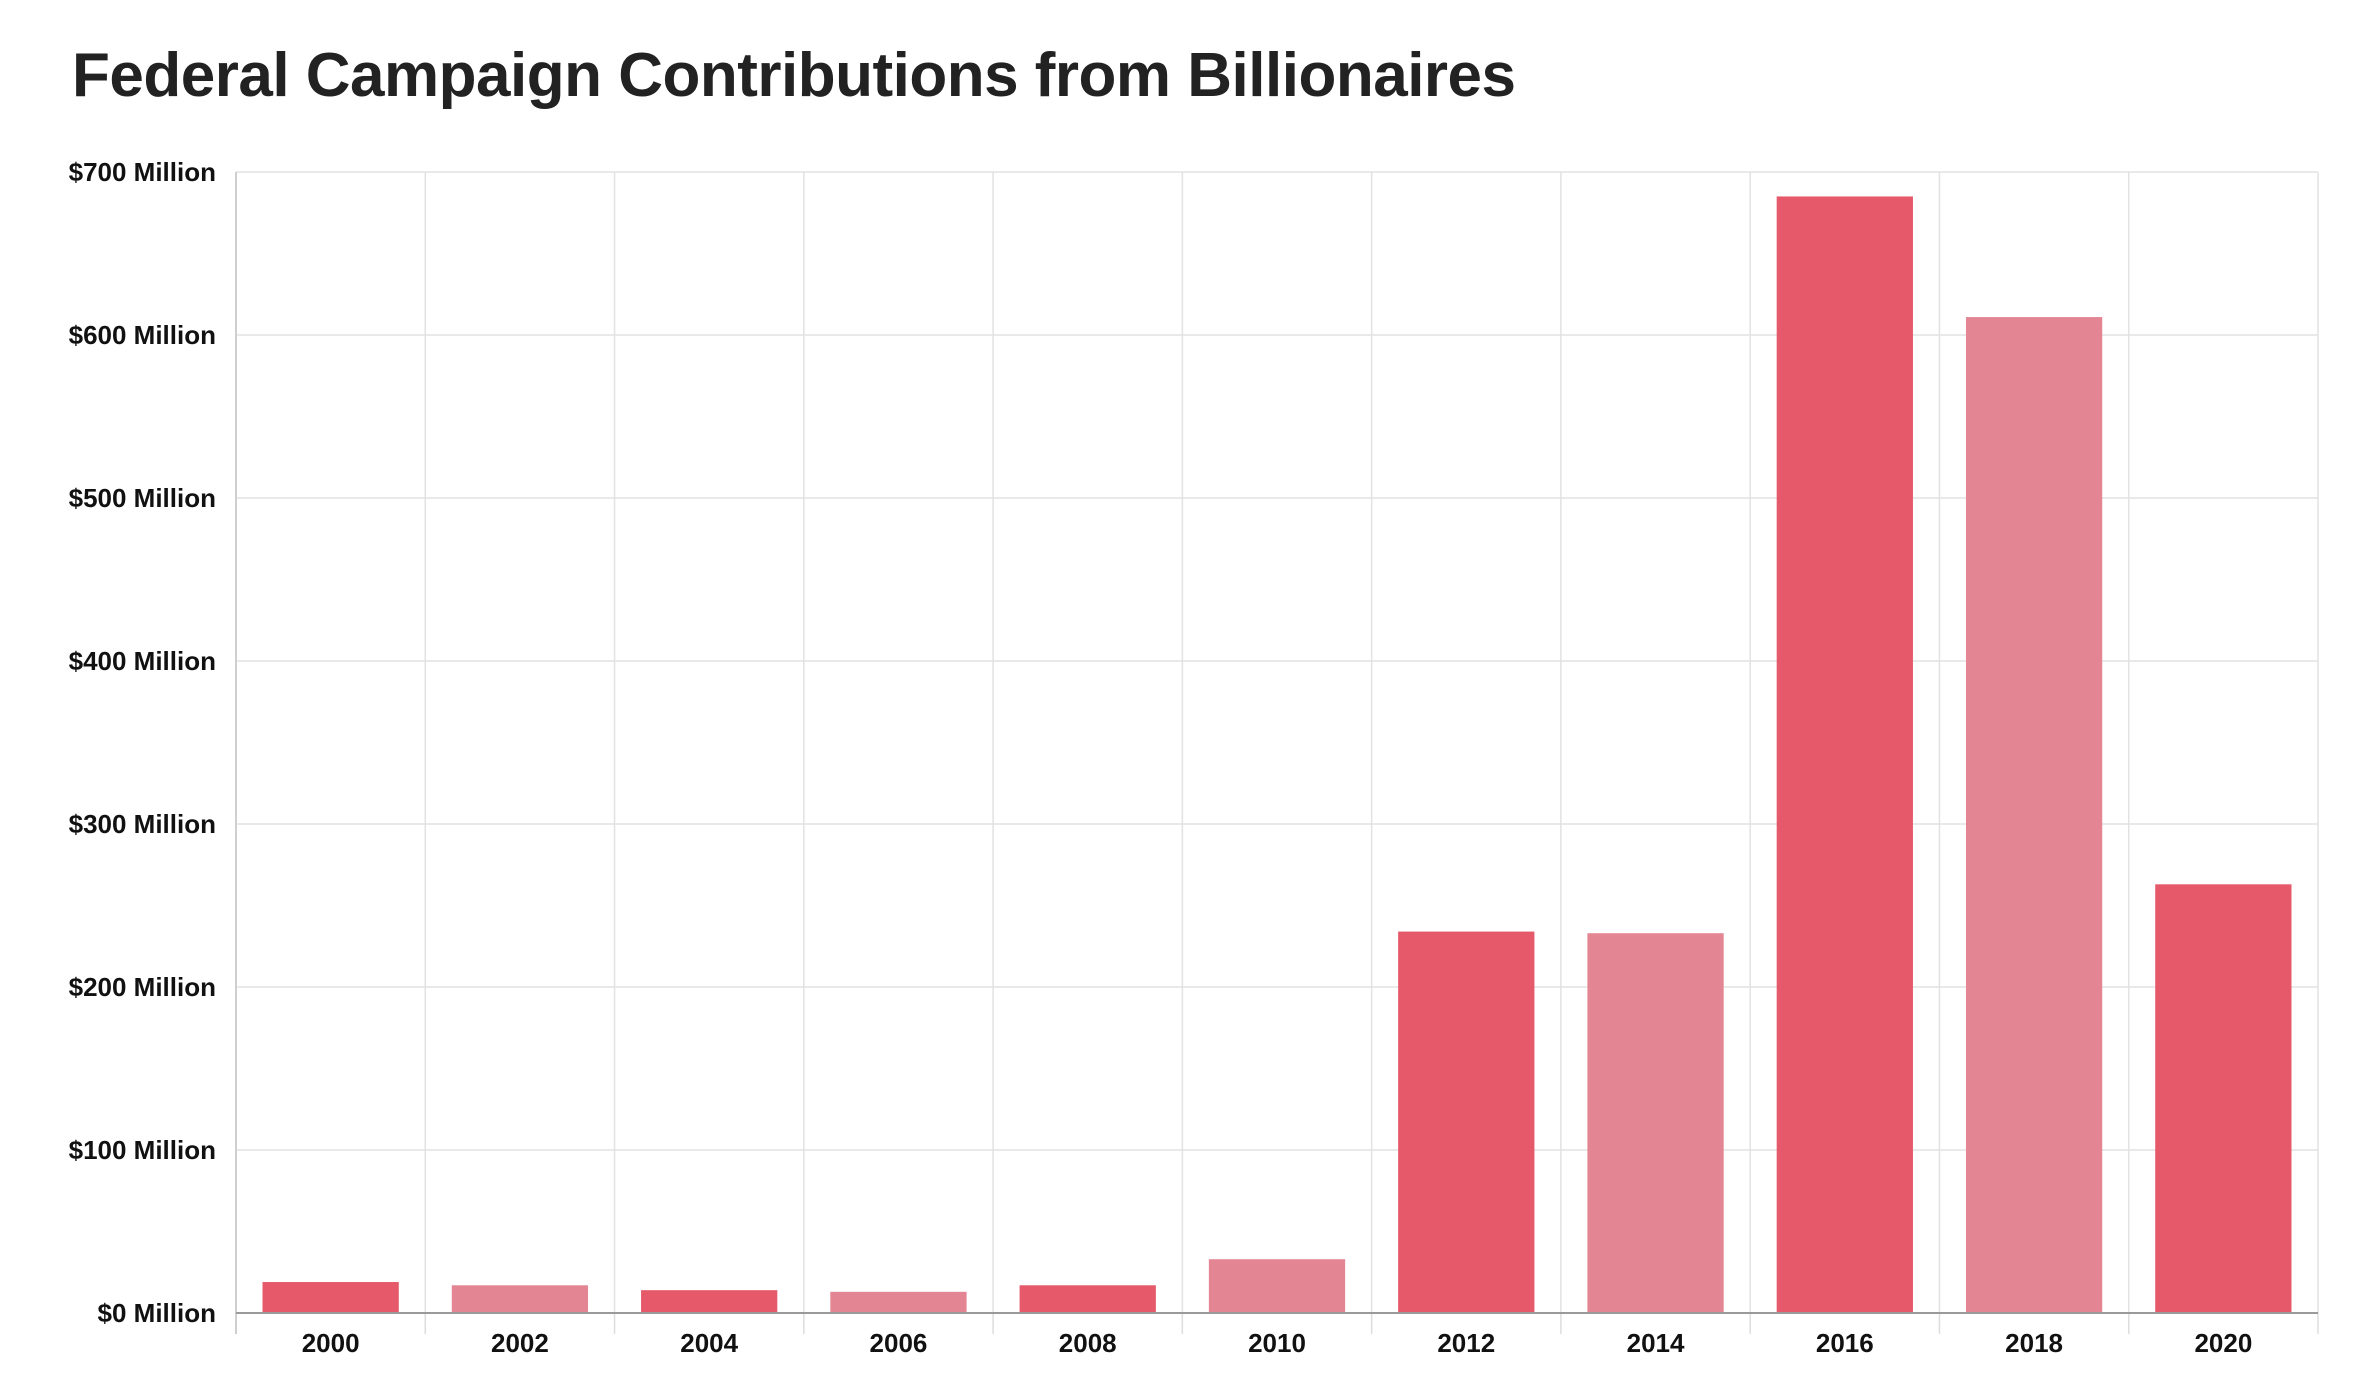 This screenshot has width=2358, height=1380. Describe the element at coordinates (1277, 1343) in the screenshot. I see `x-tick-label: 2010` at that location.